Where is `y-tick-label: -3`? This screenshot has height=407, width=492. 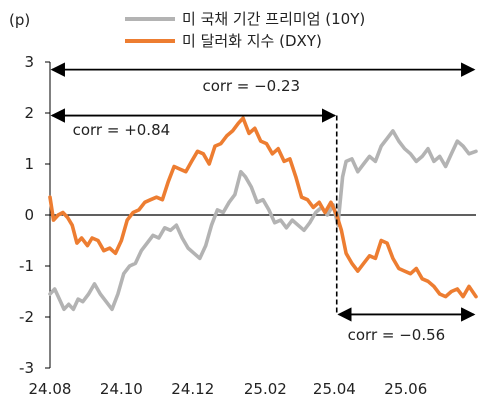 y-tick-label: -3 is located at coordinates (26, 368).